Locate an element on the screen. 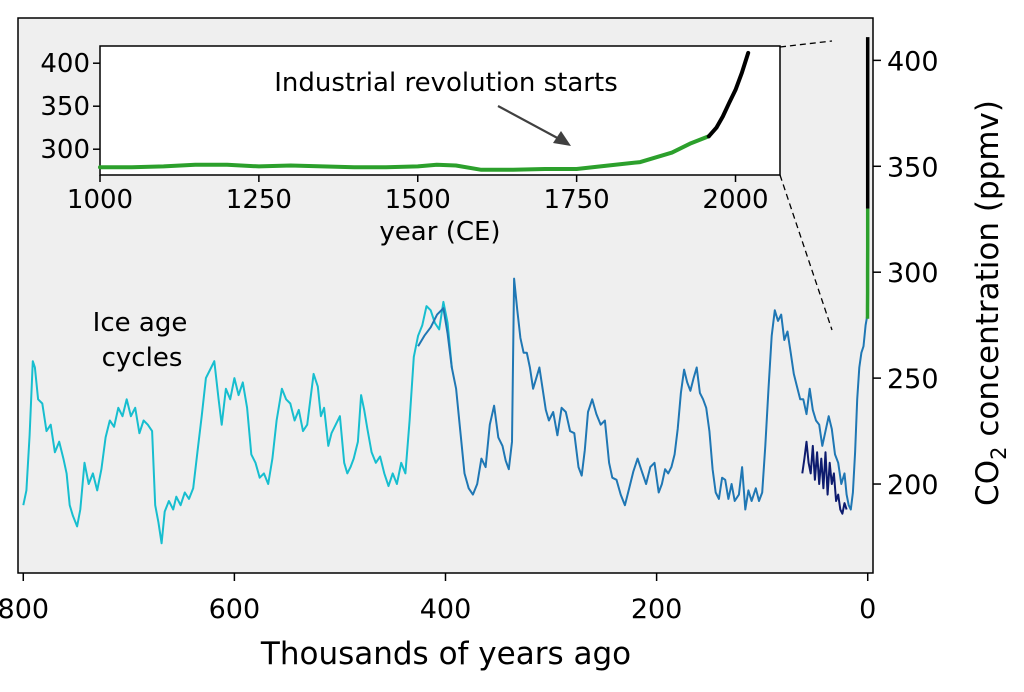 The height and width of the screenshot is (692, 1024). y-label-rest: concentration (ppmv) is located at coordinates (988, 273).